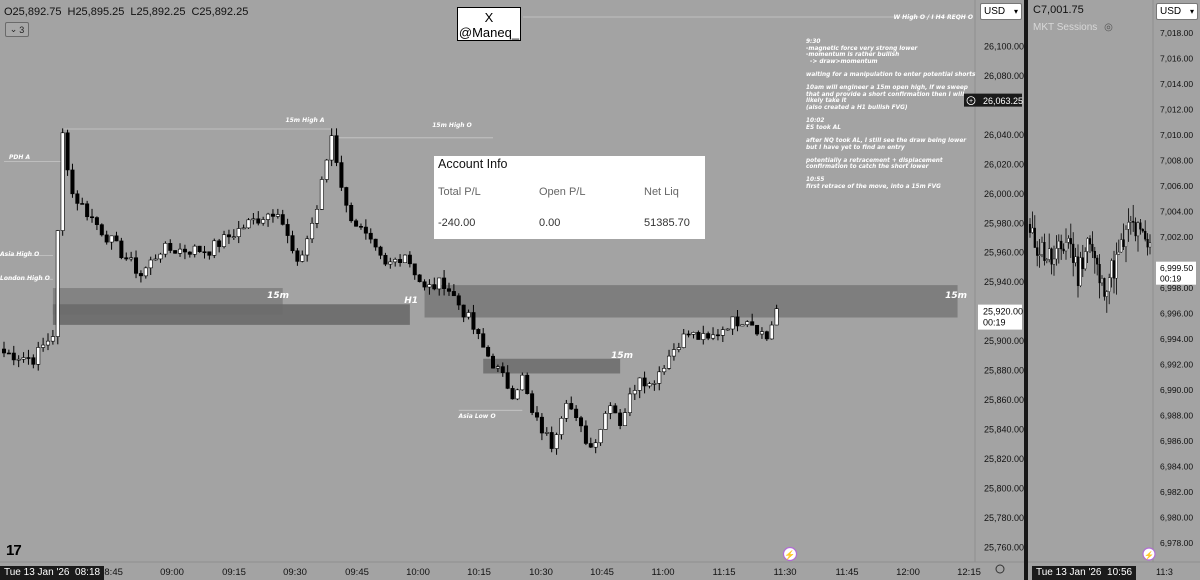 This screenshot has width=1200, height=580. What do you see at coordinates (489, 24) in the screenshot?
I see `author-handle-box: X @Maneq_` at bounding box center [489, 24].